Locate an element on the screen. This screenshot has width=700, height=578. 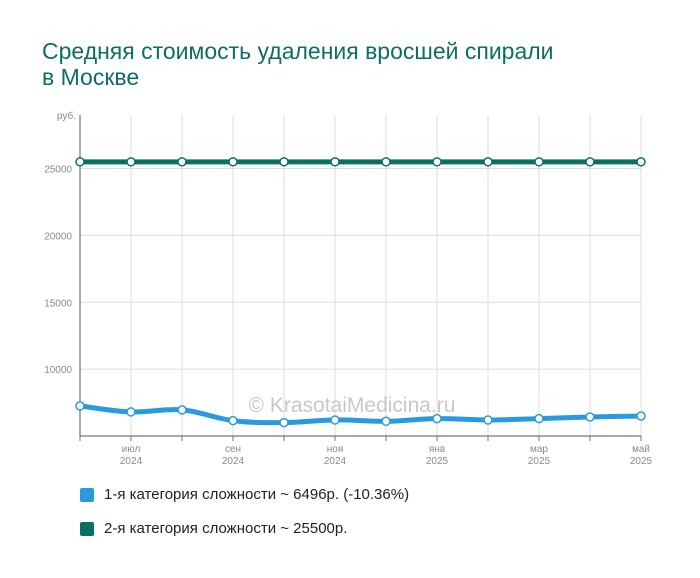
y-tick-label: 10000 is located at coordinates (58, 370).